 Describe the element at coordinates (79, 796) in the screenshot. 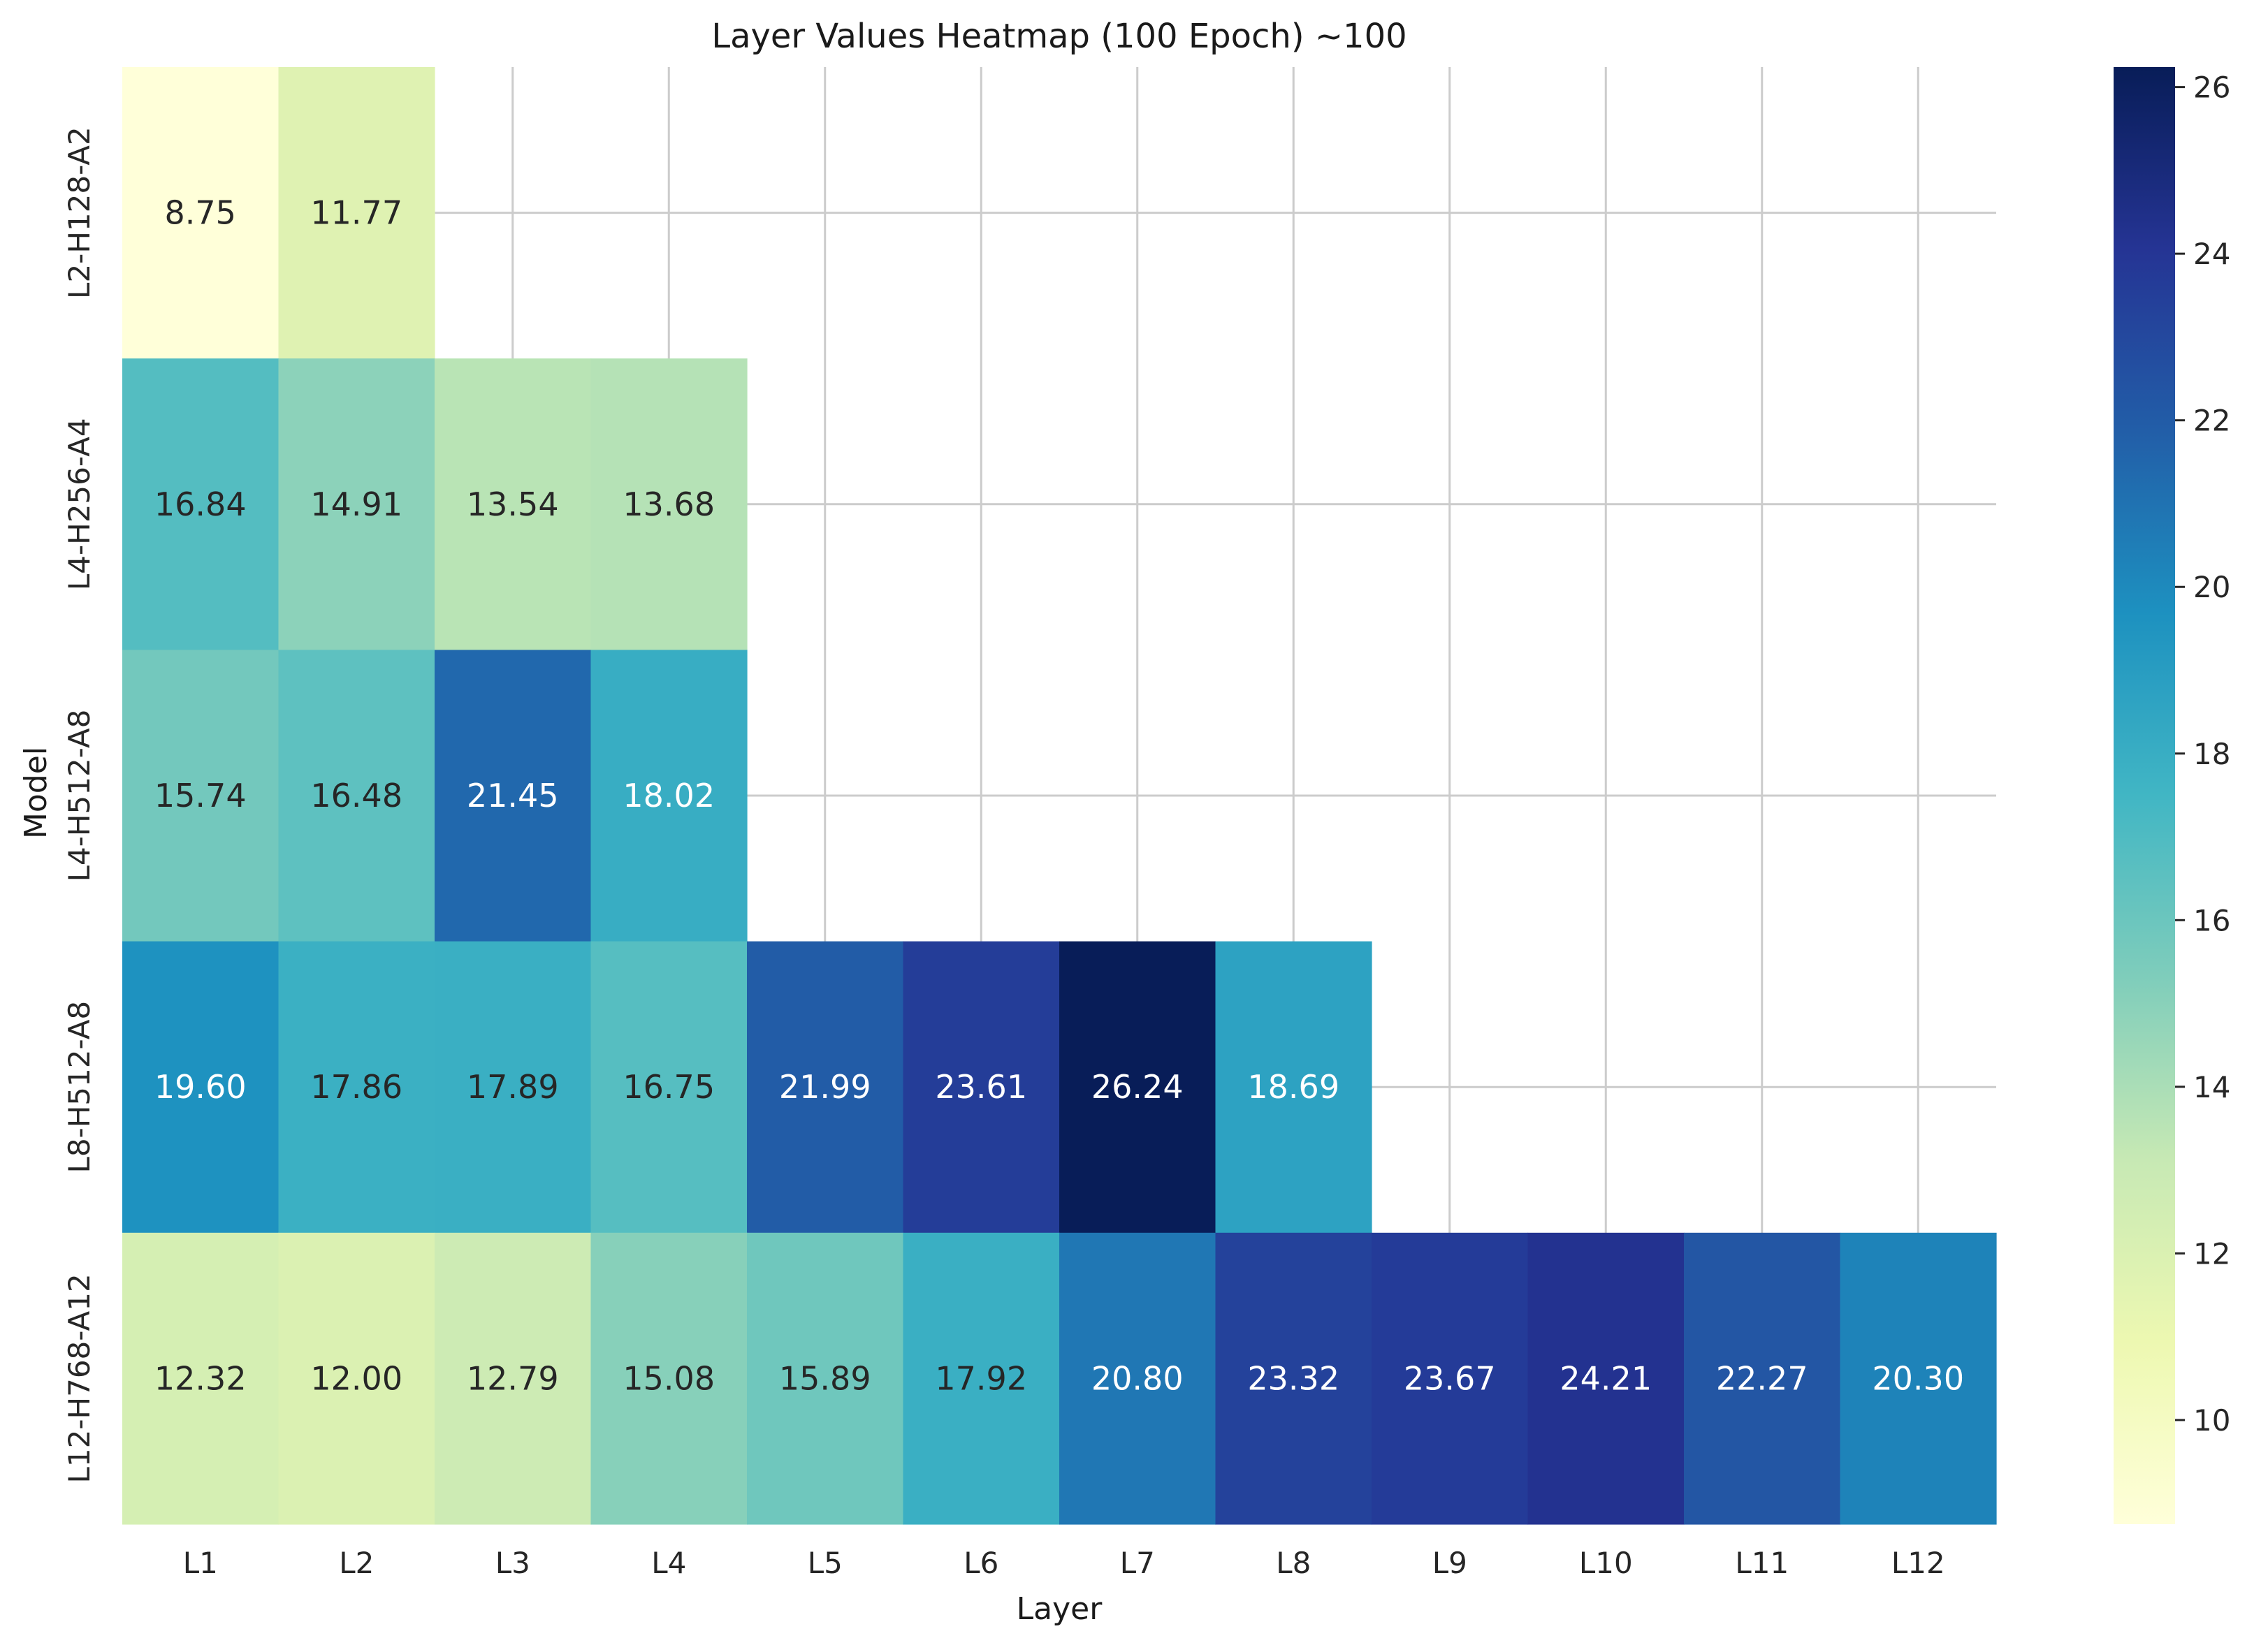

I see `y-tick-label: L4-H512-A8` at that location.